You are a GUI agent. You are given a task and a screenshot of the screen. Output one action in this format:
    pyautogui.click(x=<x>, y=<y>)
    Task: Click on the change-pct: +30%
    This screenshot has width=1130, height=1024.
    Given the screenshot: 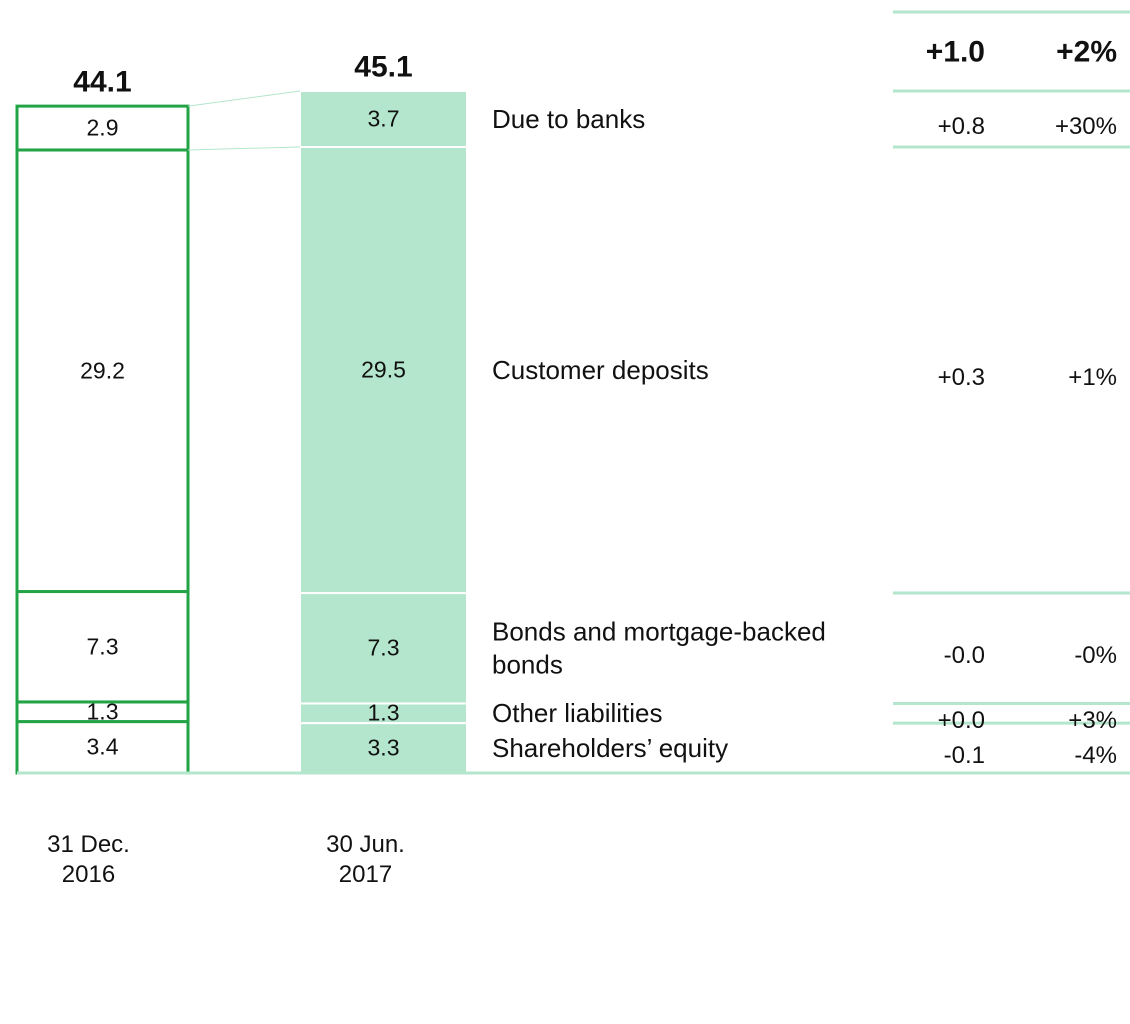 What is the action you would take?
    pyautogui.click(x=1085, y=126)
    